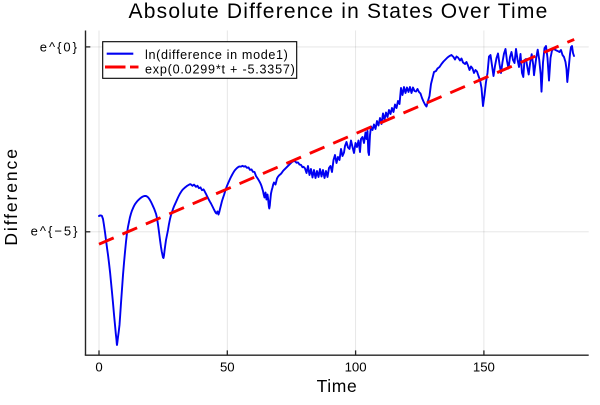 This screenshot has width=600, height=405. I want to click on svg-text: exp(0.0299*t + -5.3357), so click(220, 69).